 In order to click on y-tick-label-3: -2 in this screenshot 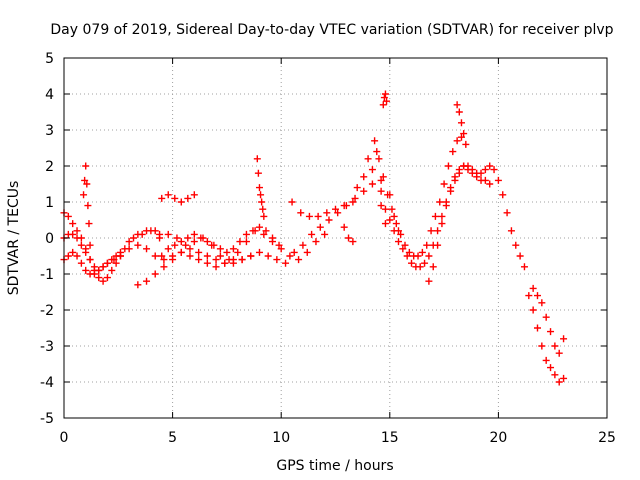, I will do `click(47, 311)`.